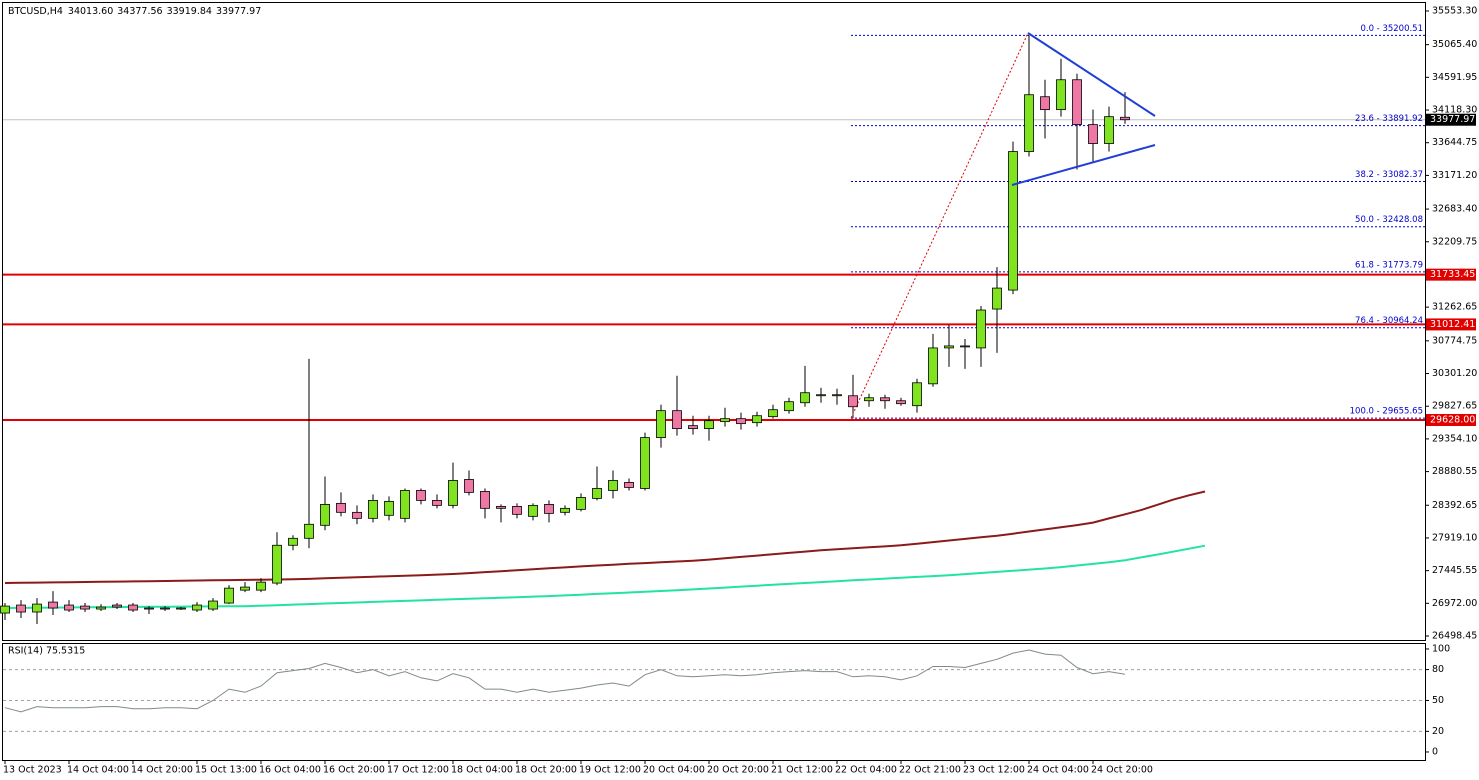 This screenshot has width=1479, height=780. Describe the element at coordinates (1091, 74) in the screenshot. I see `triangle-upper` at that location.